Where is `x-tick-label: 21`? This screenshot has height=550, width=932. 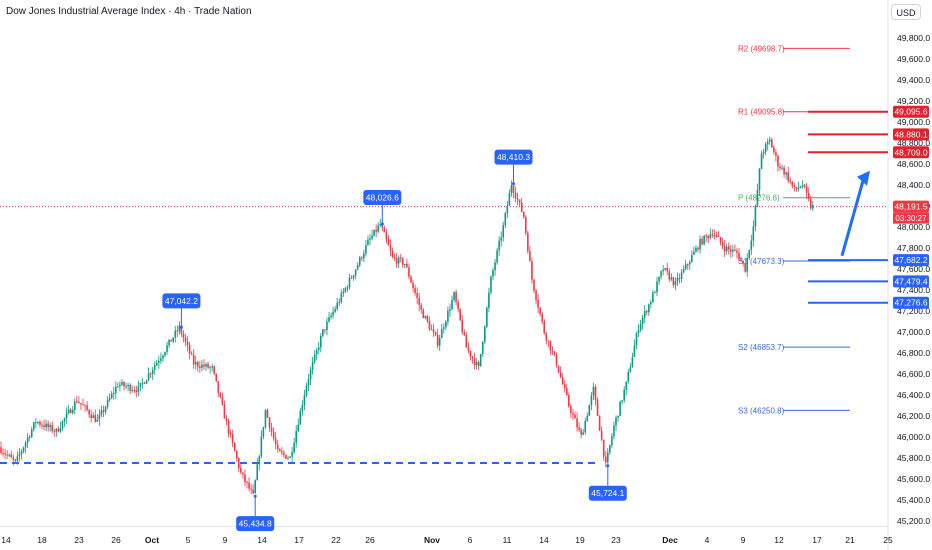
x-tick-label: 21 is located at coordinates (850, 540).